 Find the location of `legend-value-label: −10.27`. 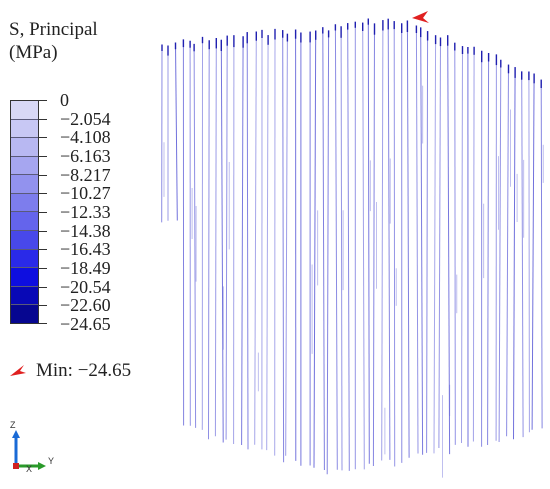

legend-value-label: −10.27 is located at coordinates (85, 193).